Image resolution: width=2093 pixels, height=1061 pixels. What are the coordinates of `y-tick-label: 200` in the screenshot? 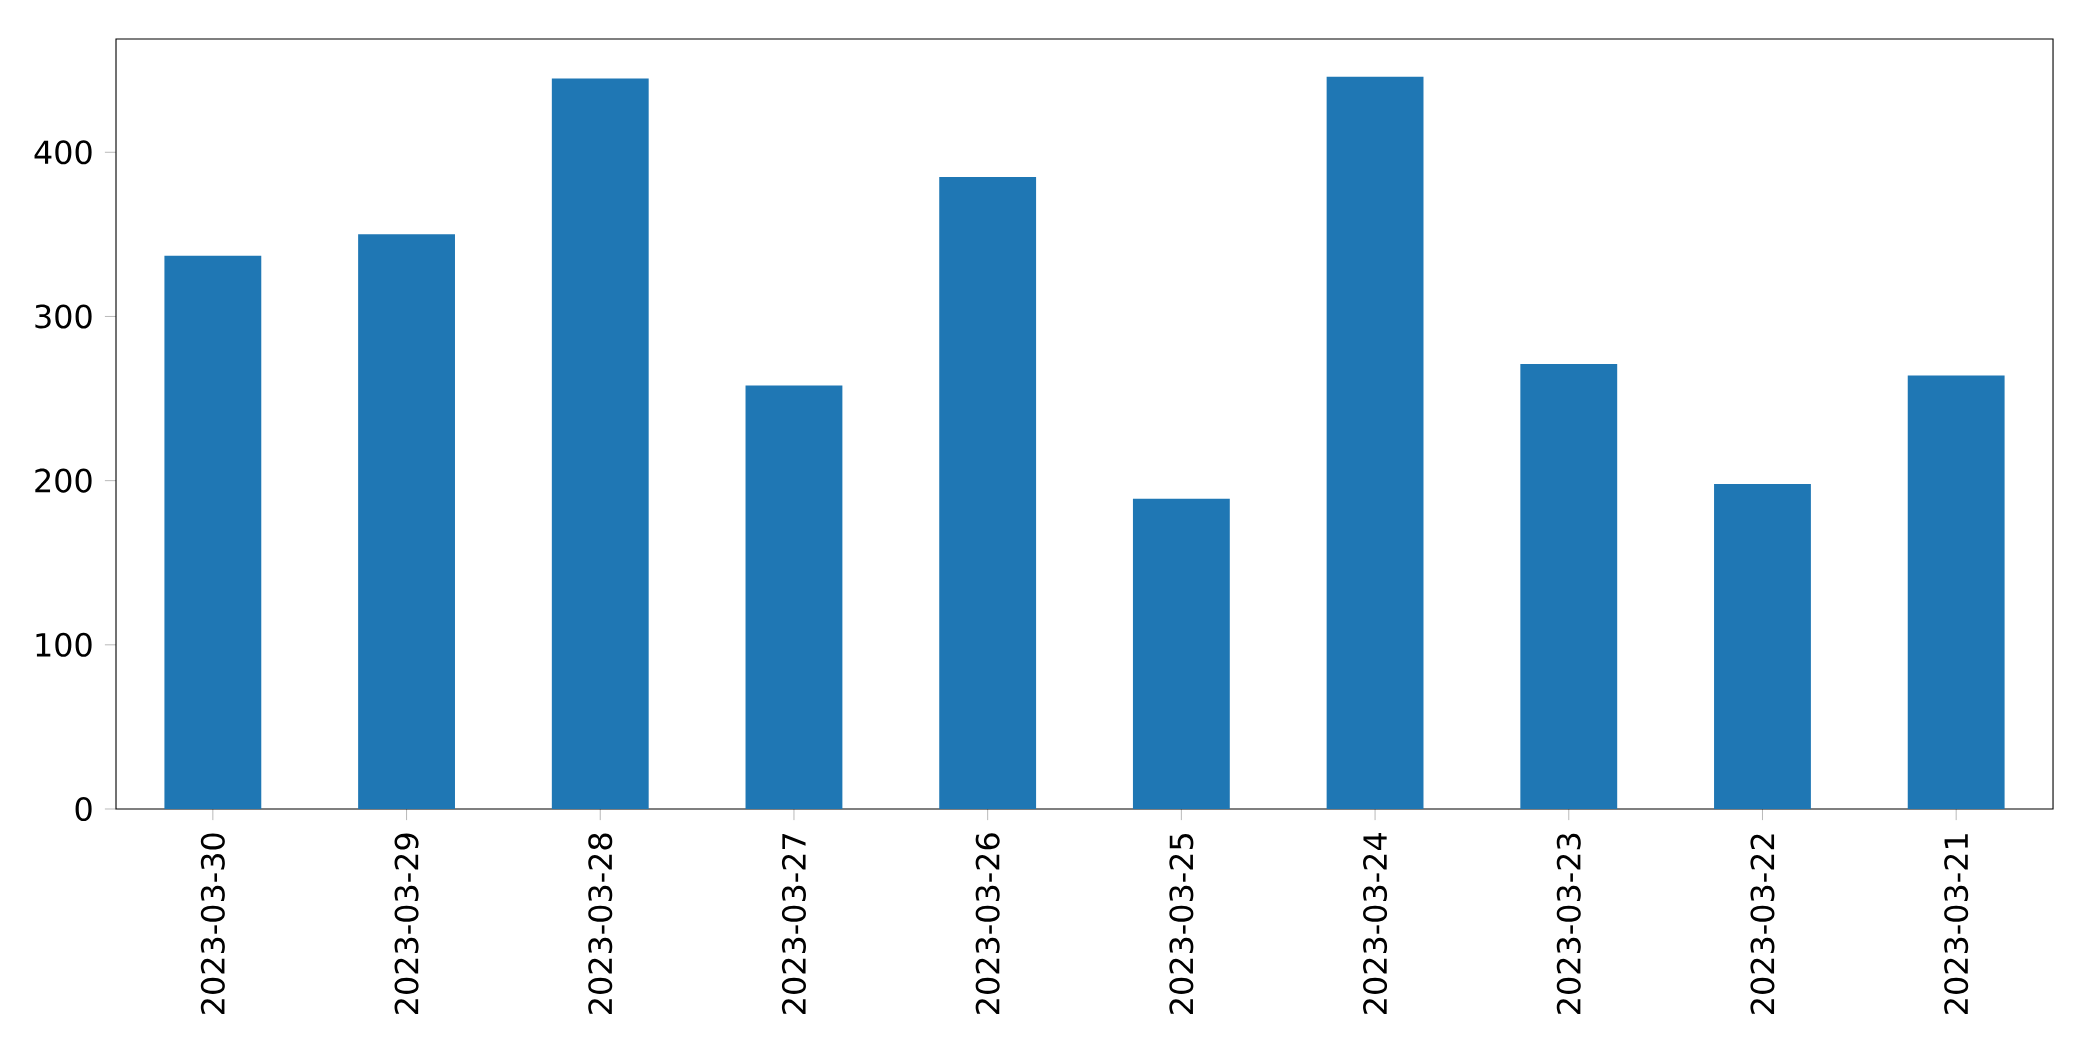 It's located at (63, 480).